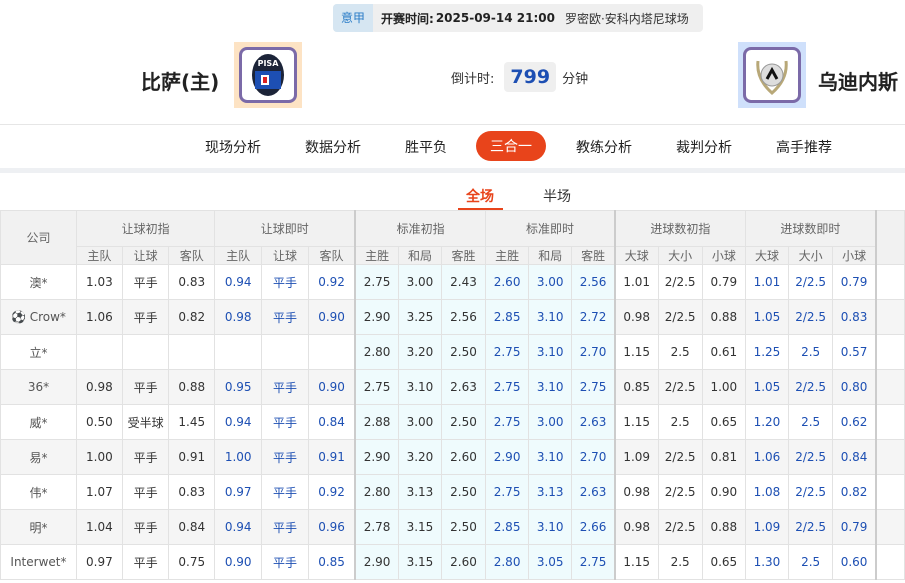 This screenshot has width=905, height=583. Describe the element at coordinates (767, 492) in the screenshot. I see `odds-cell: 1.08` at that location.